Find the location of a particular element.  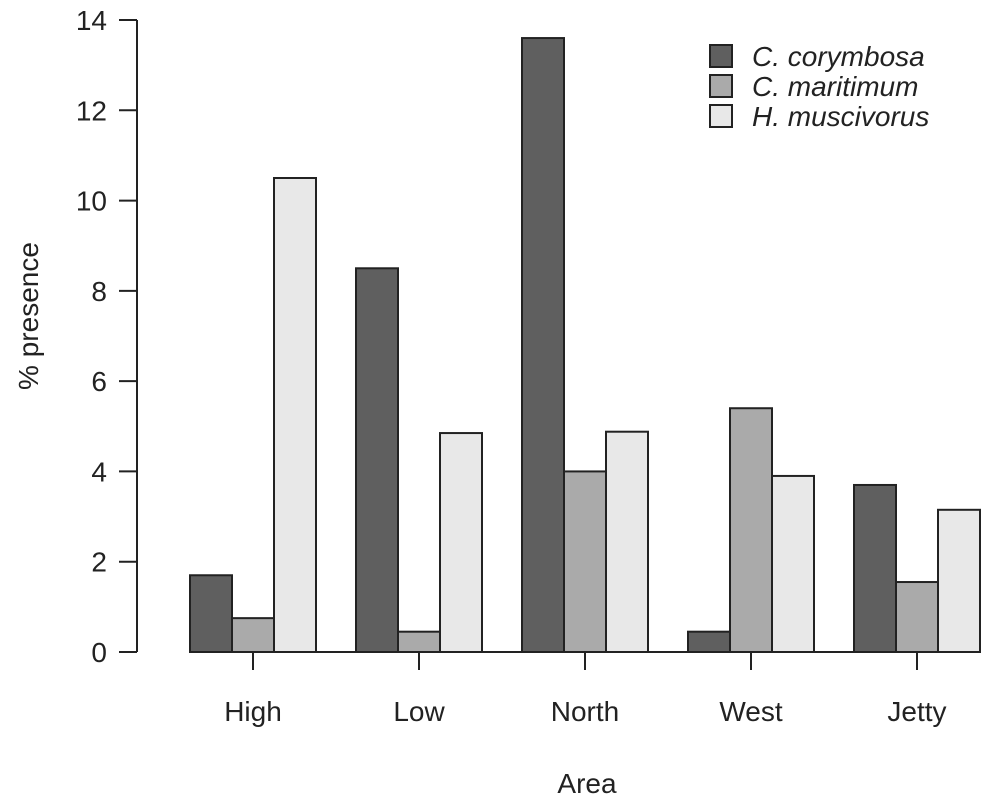

x-axis-title: Area is located at coordinates (587, 783).